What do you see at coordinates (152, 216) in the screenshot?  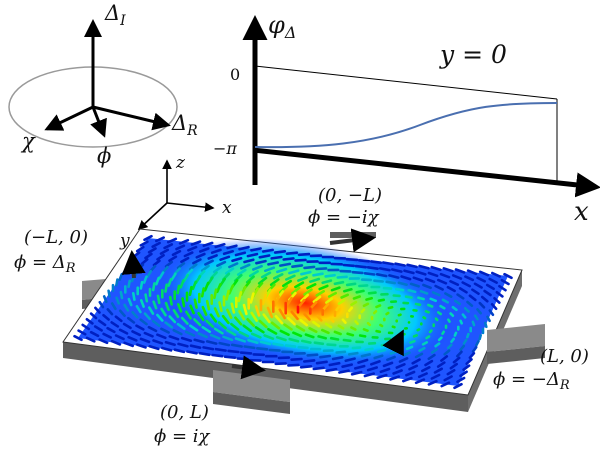 I see `y-axis` at bounding box center [152, 216].